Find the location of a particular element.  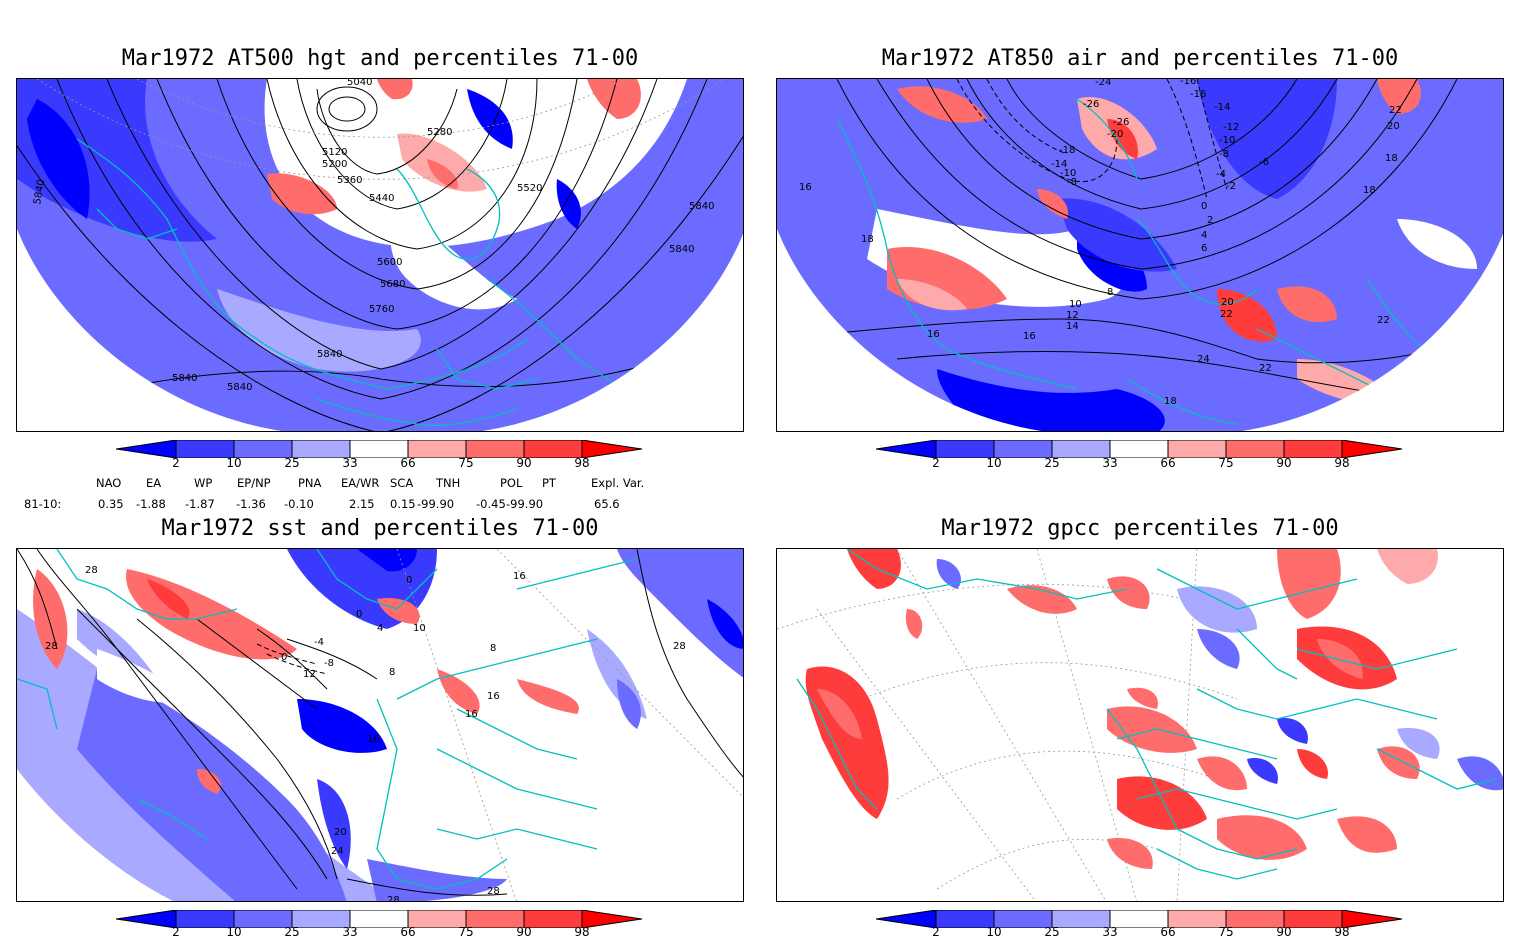

index-header: EA/WR is located at coordinates (360, 483).